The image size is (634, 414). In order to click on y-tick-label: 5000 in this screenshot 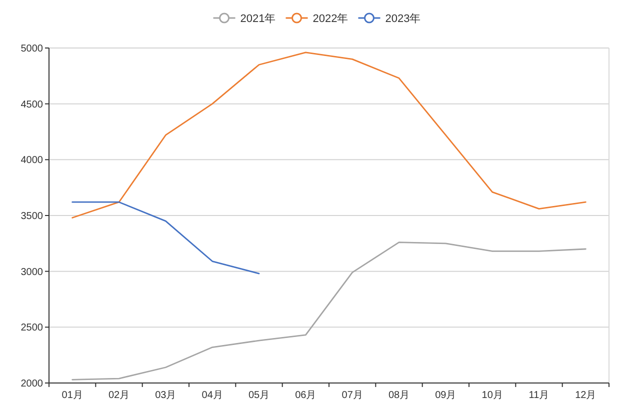, I will do `click(32, 49)`.